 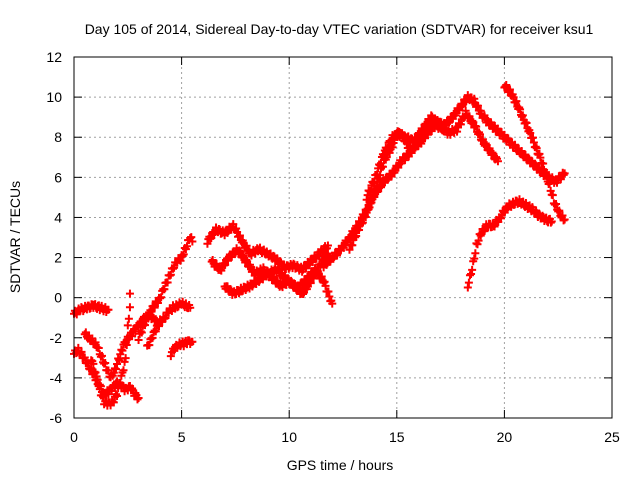 I want to click on y-tick-label: 12, so click(x=54, y=57).